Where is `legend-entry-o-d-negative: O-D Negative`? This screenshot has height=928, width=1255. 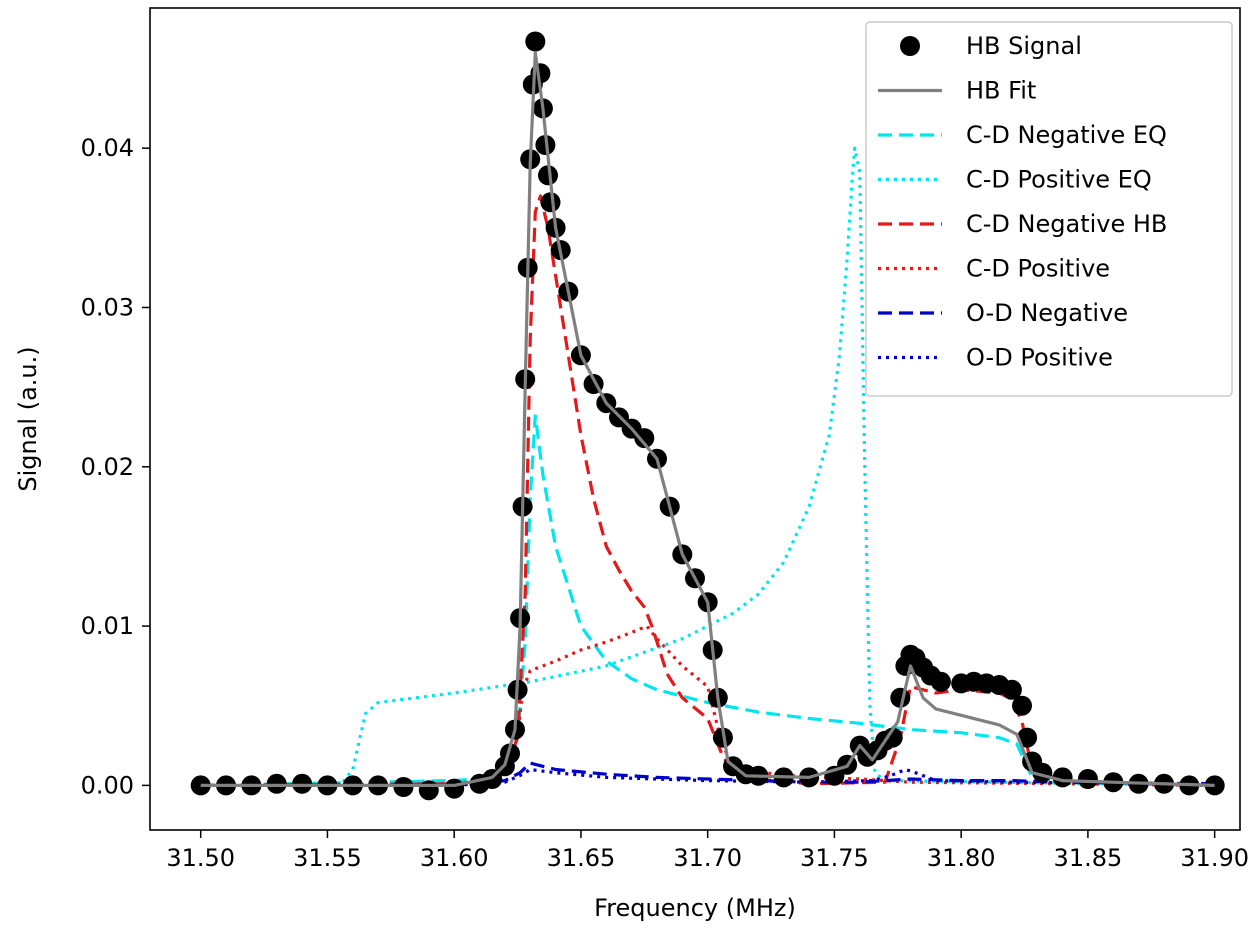
legend-entry-o-d-negative: O-D Negative is located at coordinates (1003, 313).